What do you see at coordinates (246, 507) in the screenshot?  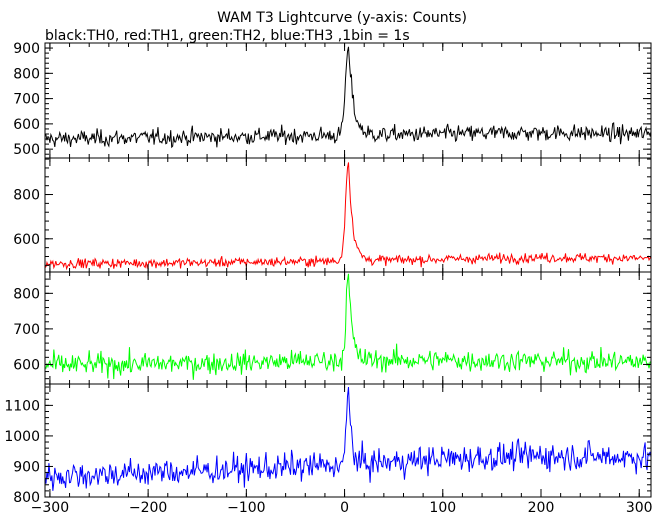 I see `x-tick-label: −100` at bounding box center [246, 507].